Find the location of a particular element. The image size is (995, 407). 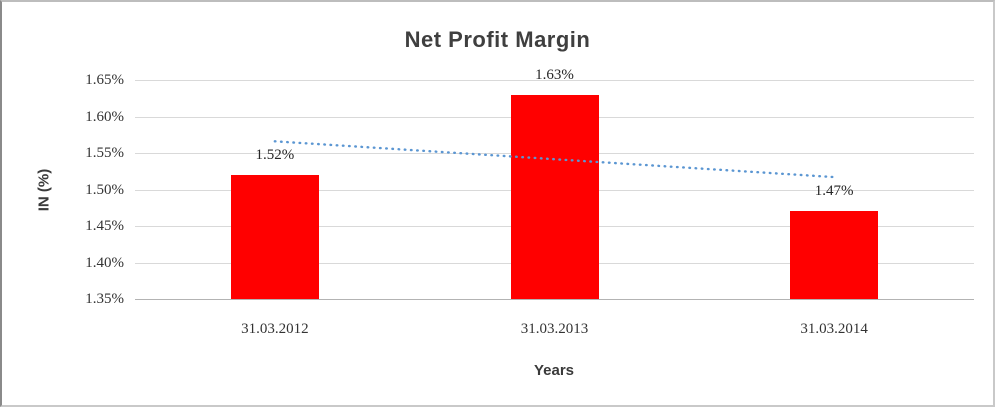

x-category-label: 31.03.2012 is located at coordinates (275, 329).